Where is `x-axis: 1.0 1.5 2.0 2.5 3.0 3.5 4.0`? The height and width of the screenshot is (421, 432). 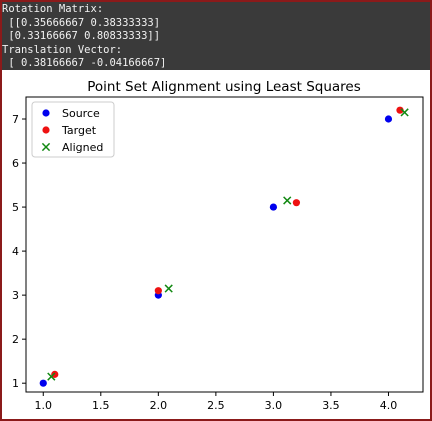
x-axis: 1.0 1.5 2.0 2.5 3.0 3.5 4.0 is located at coordinates (216, 402).